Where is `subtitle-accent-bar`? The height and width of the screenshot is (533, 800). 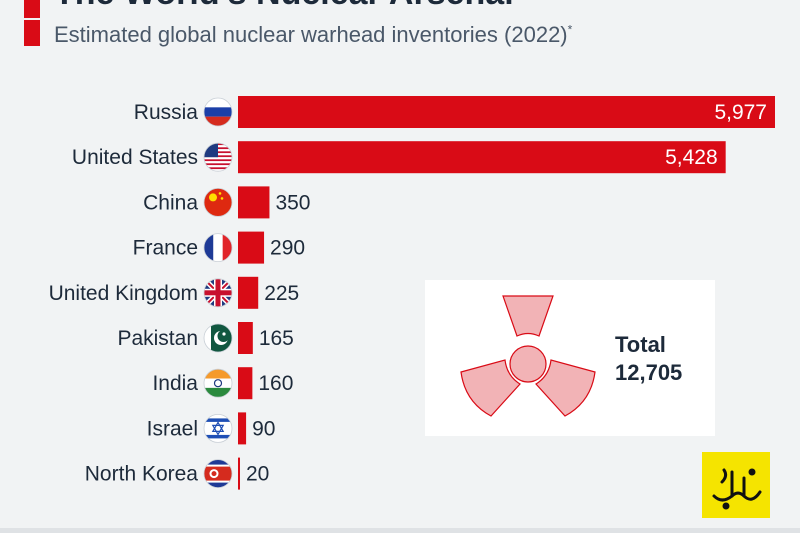 subtitle-accent-bar is located at coordinates (32, 33).